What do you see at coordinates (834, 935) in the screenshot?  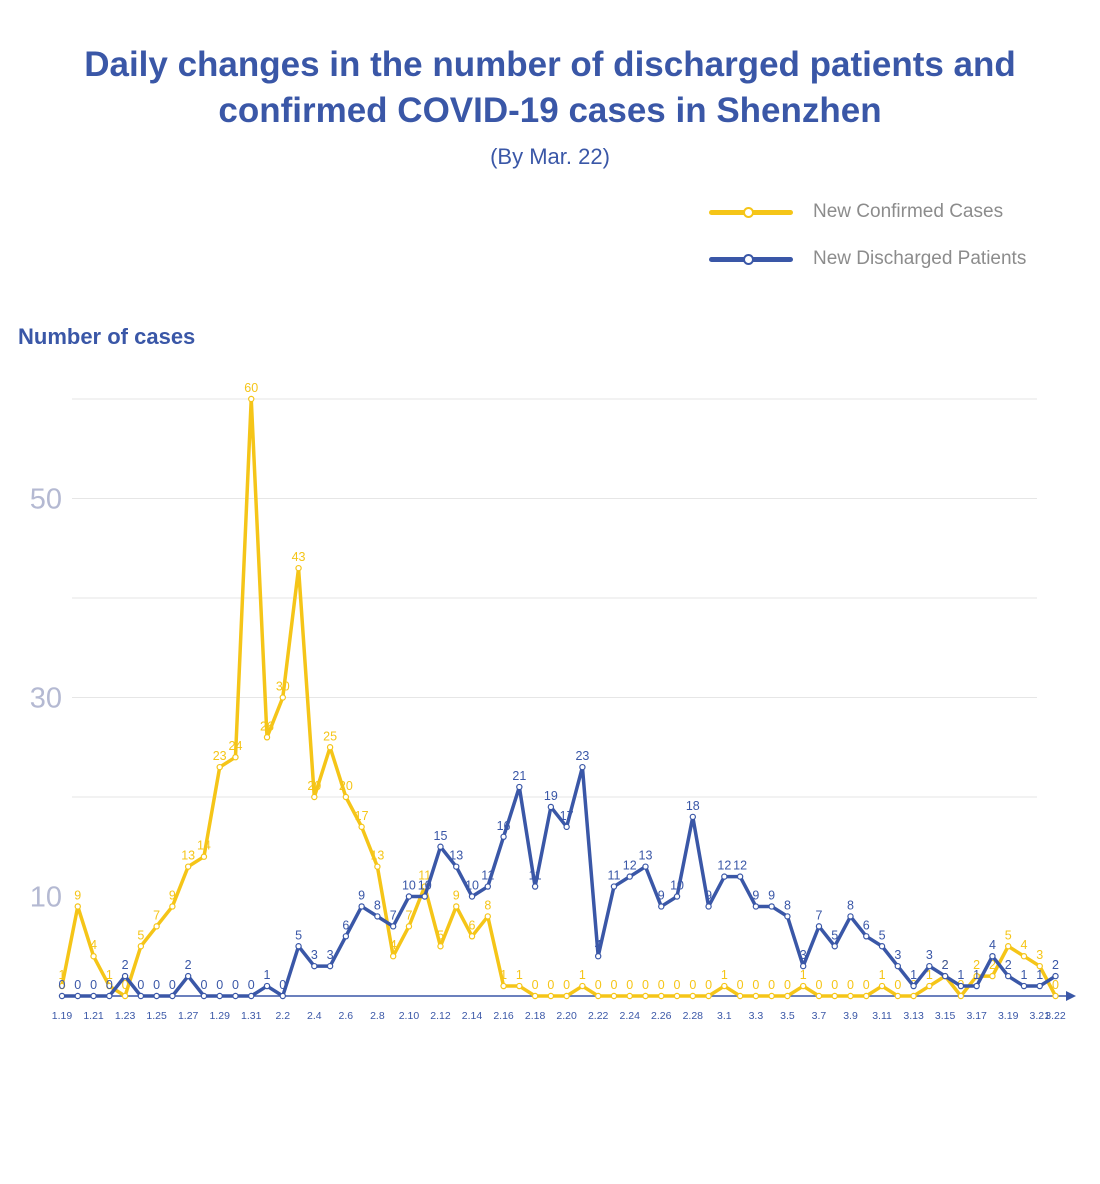 I see `data-label: 5` at bounding box center [834, 935].